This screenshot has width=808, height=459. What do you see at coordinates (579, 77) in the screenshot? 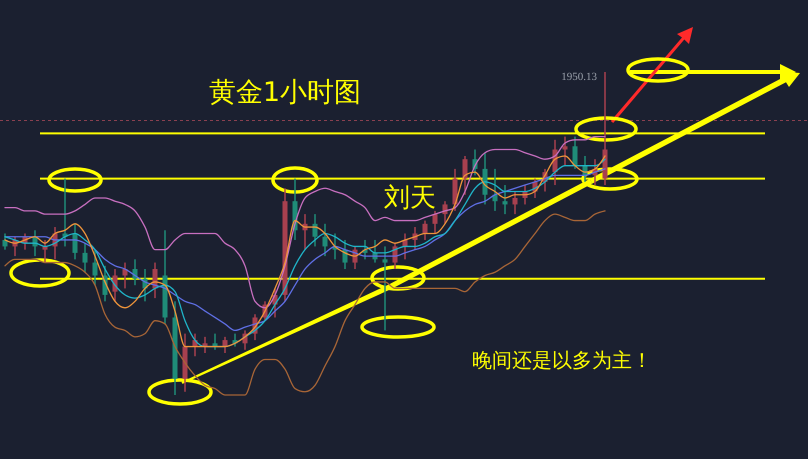
I see `annotation: 1950.13` at bounding box center [579, 77].